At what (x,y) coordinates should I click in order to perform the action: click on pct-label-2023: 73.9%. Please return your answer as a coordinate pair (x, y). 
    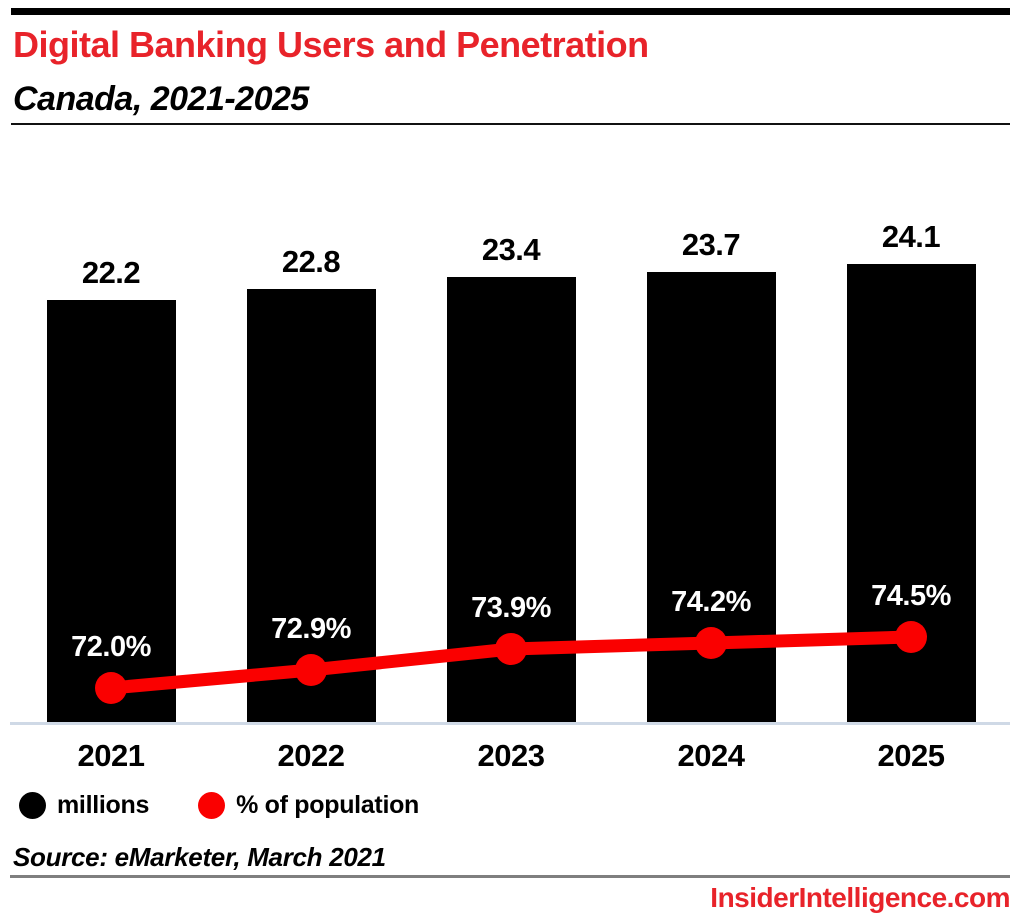
    Looking at the image, I should click on (511, 608).